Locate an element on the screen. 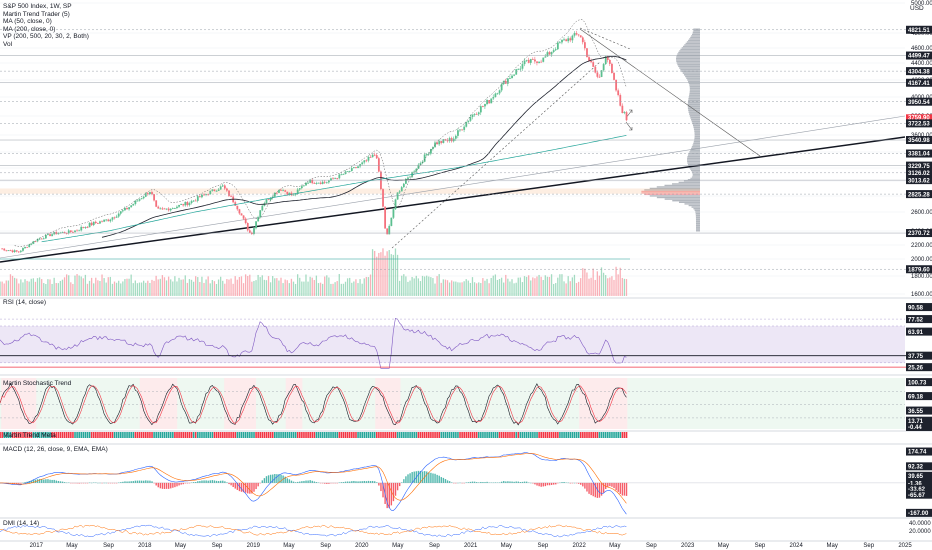 The width and height of the screenshot is (932, 550). legend-volume-profile: VP (200, 500, 20, 30, 2, Both) is located at coordinates (46, 37).